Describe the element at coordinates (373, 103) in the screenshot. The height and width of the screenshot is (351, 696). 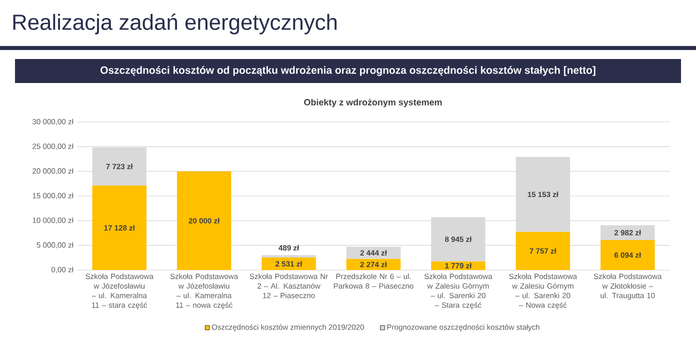
I see `text: Obiekty z wdrożonym systemem` at that location.